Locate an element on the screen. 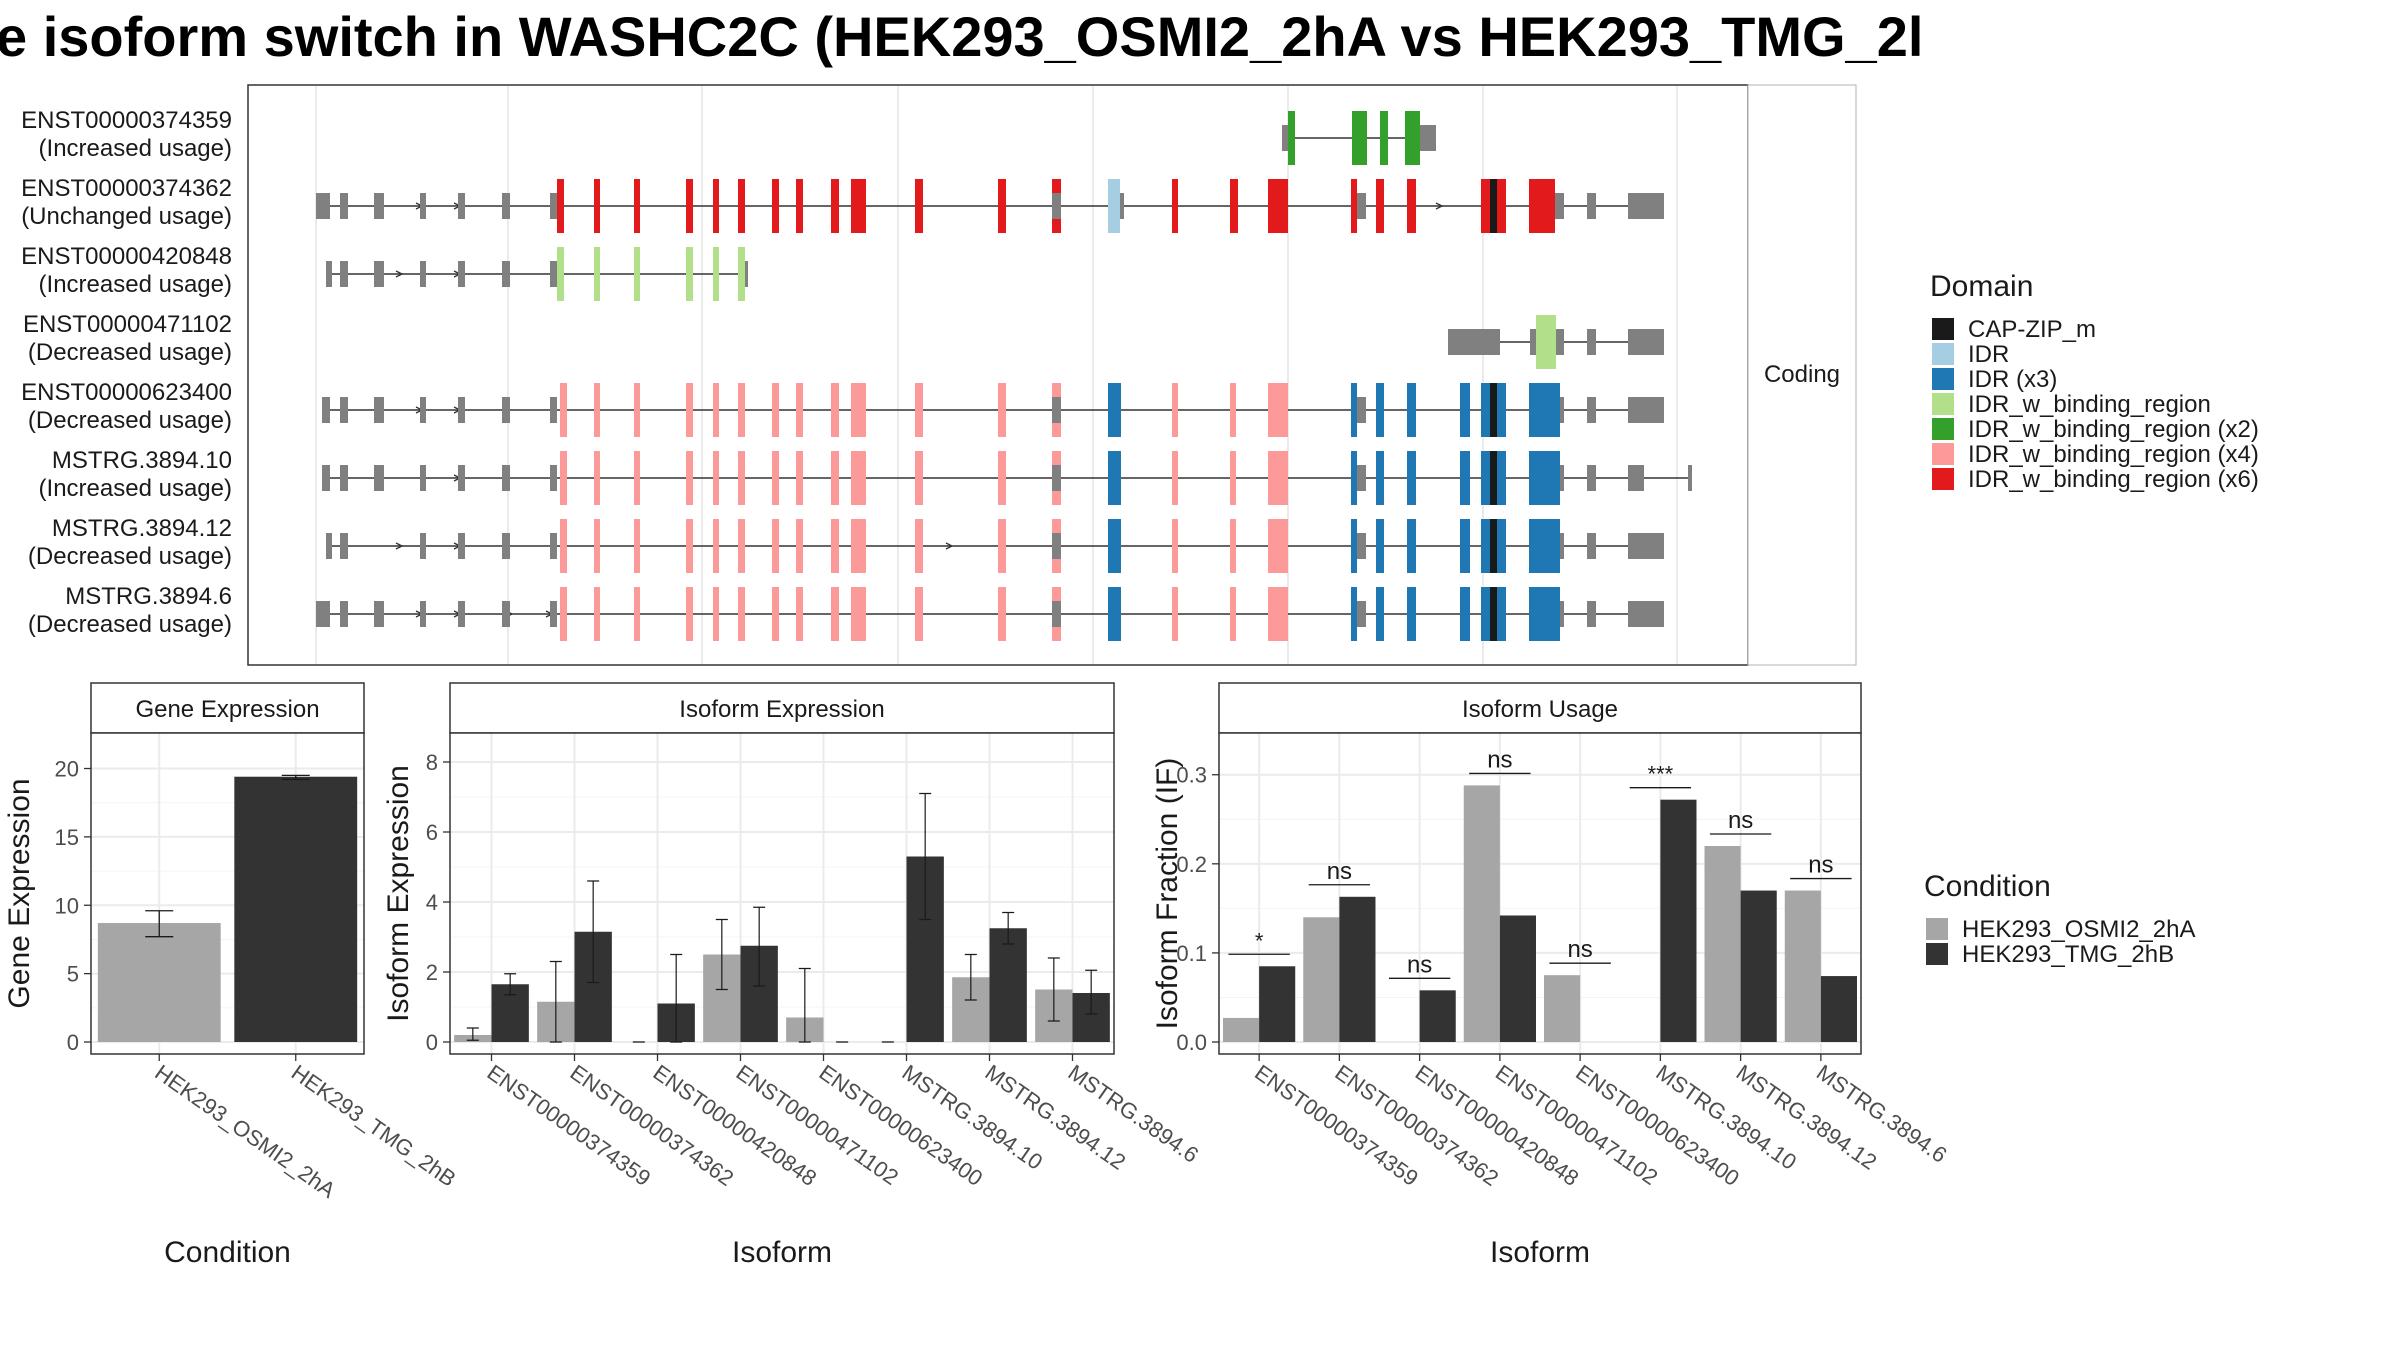  domain-legend-swatch is located at coordinates (1943, 479).